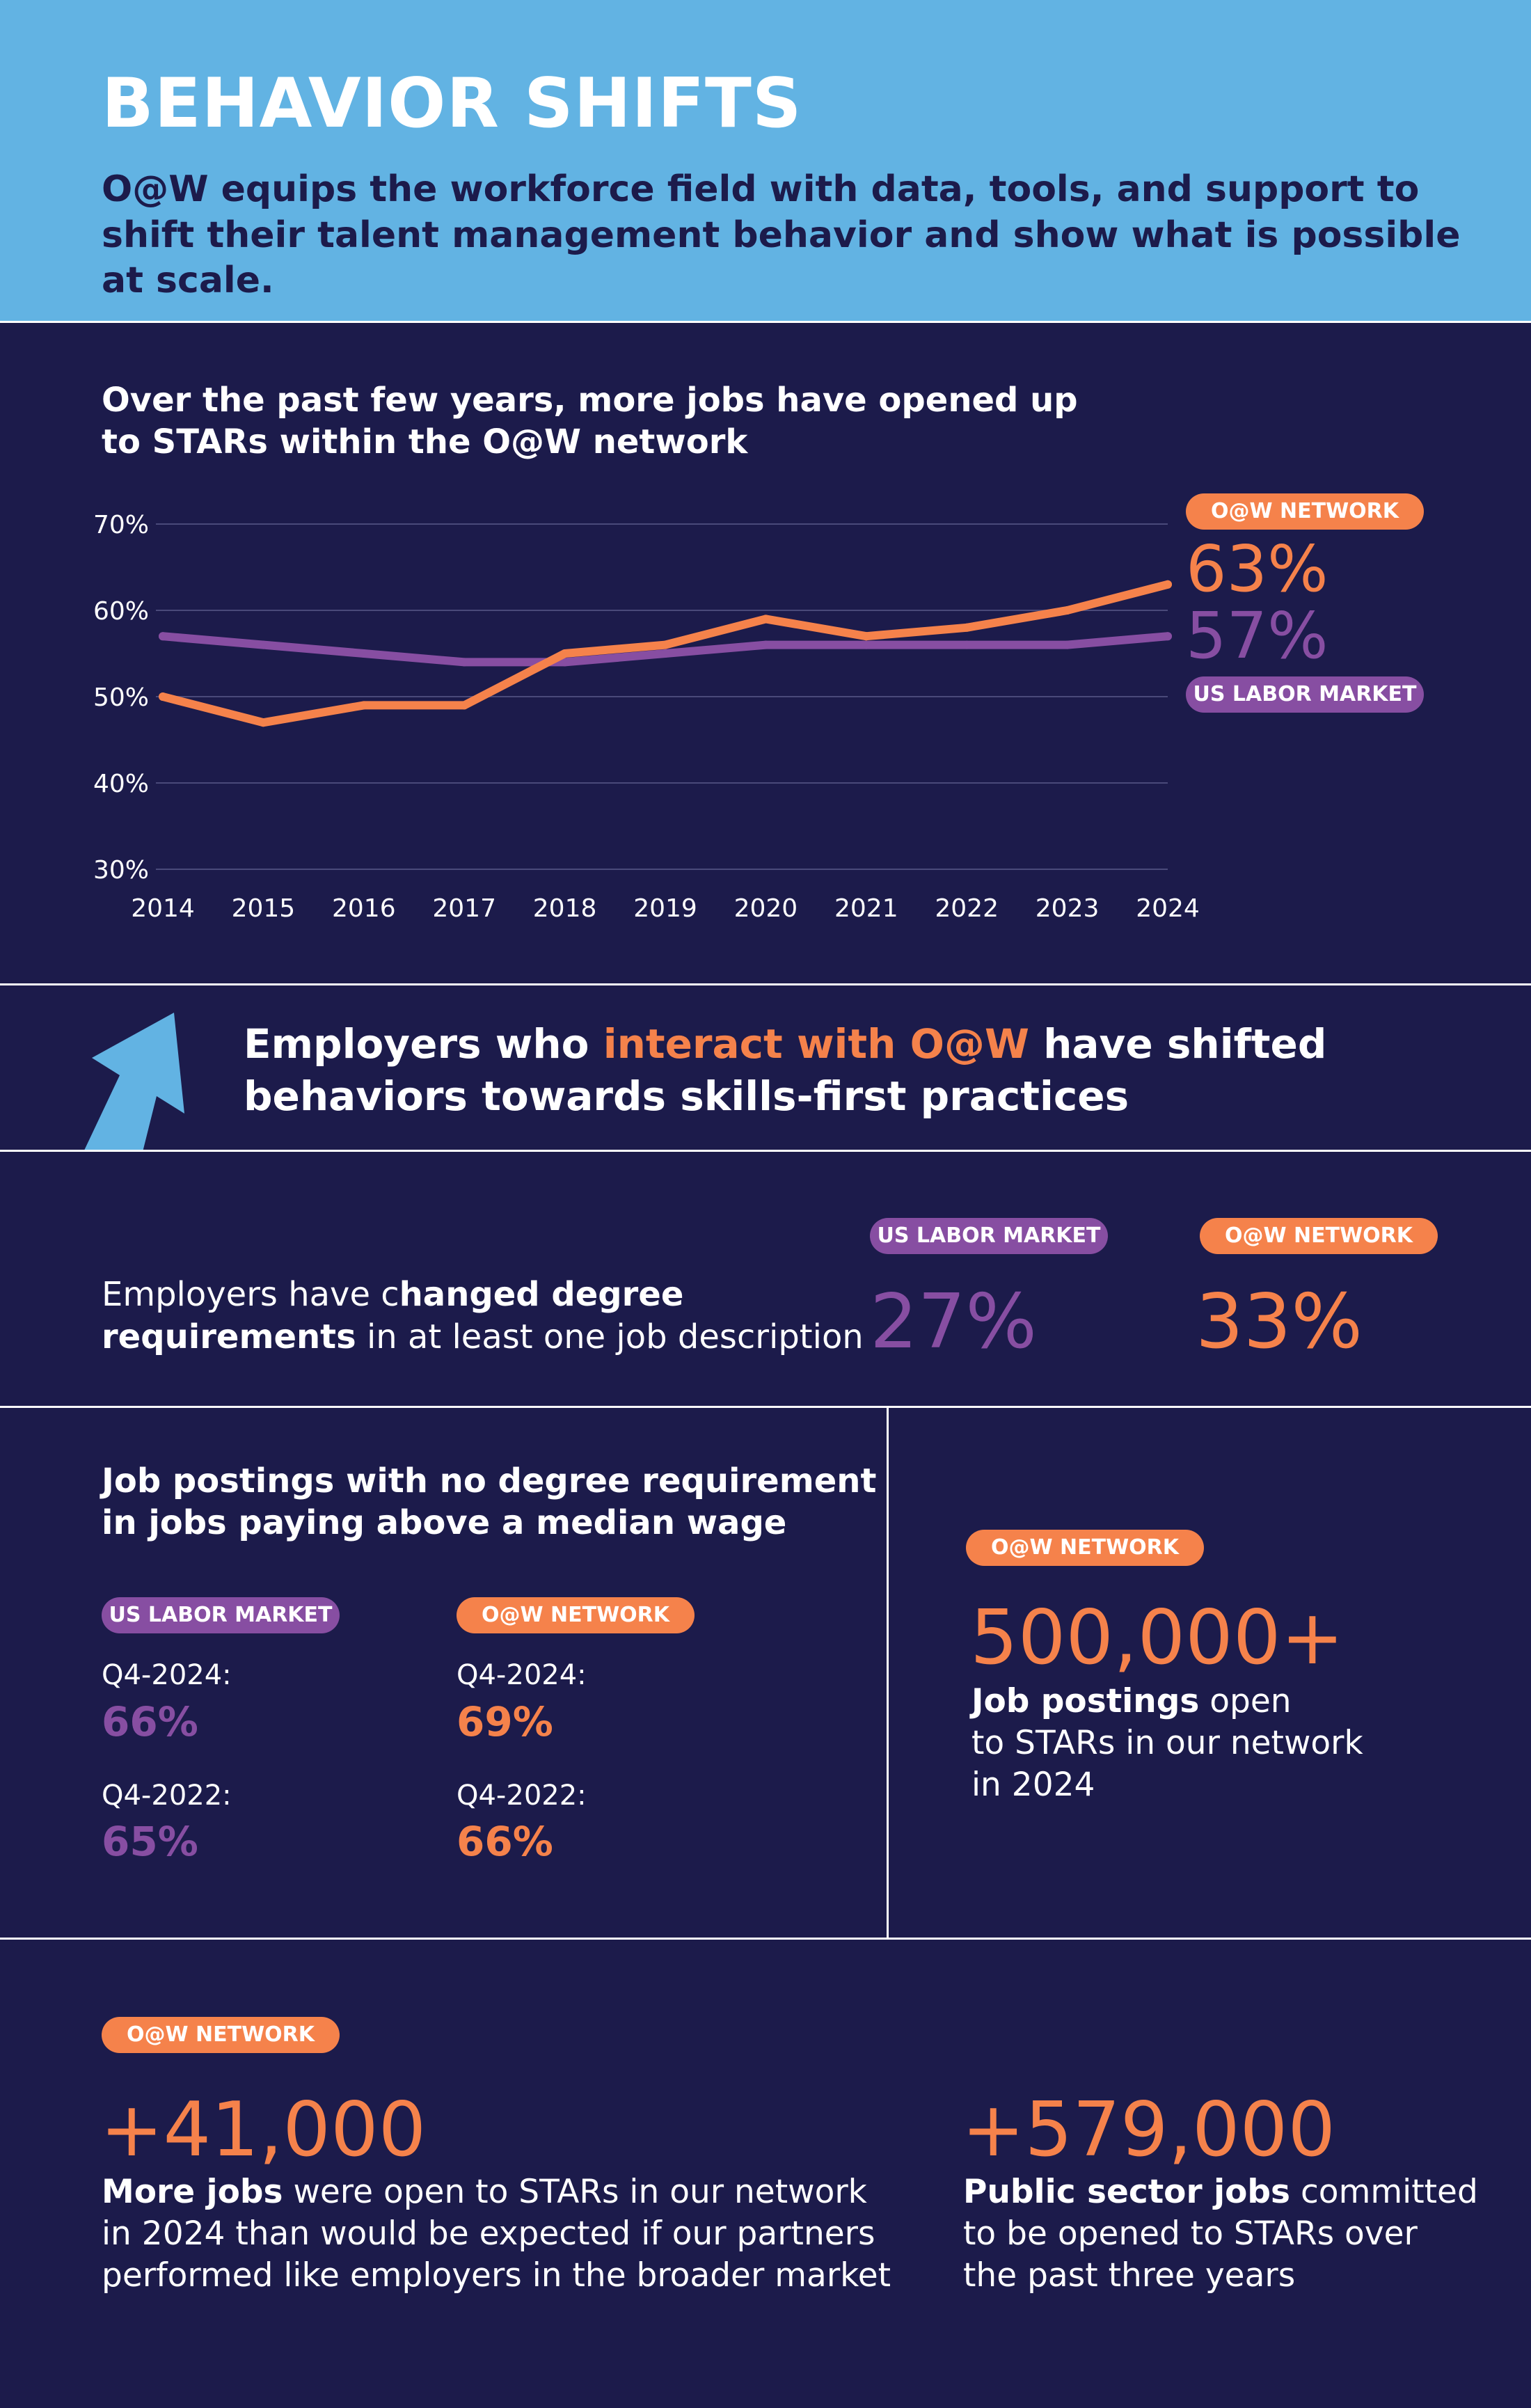  I want to click on headline-part: have shifted, so click(1178, 1044).